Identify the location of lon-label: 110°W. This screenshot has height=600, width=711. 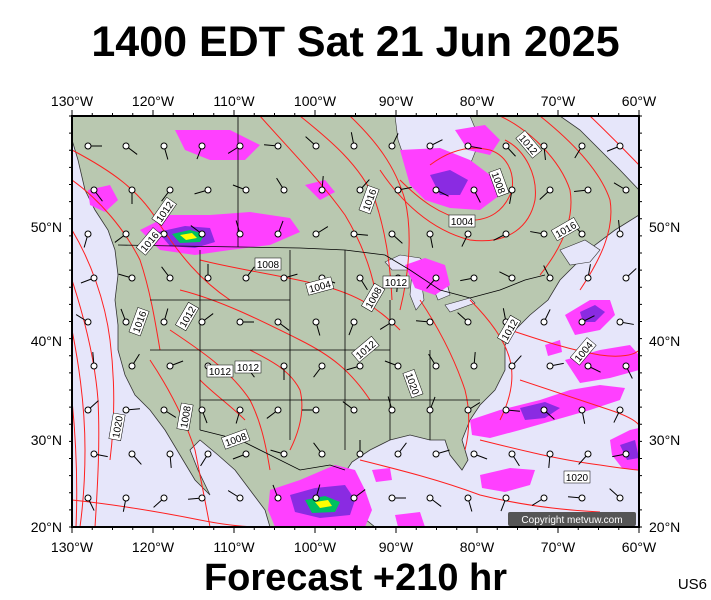
(234, 547).